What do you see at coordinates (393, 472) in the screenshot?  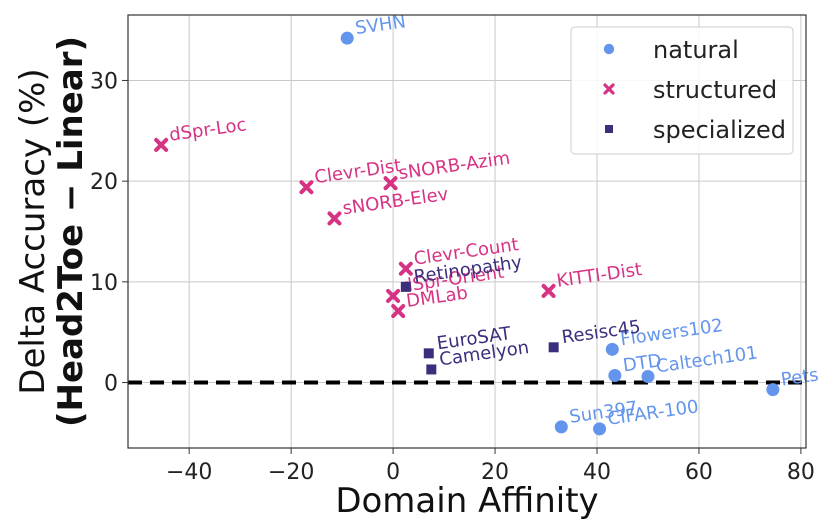 I see `x-tick-label: 0` at bounding box center [393, 472].